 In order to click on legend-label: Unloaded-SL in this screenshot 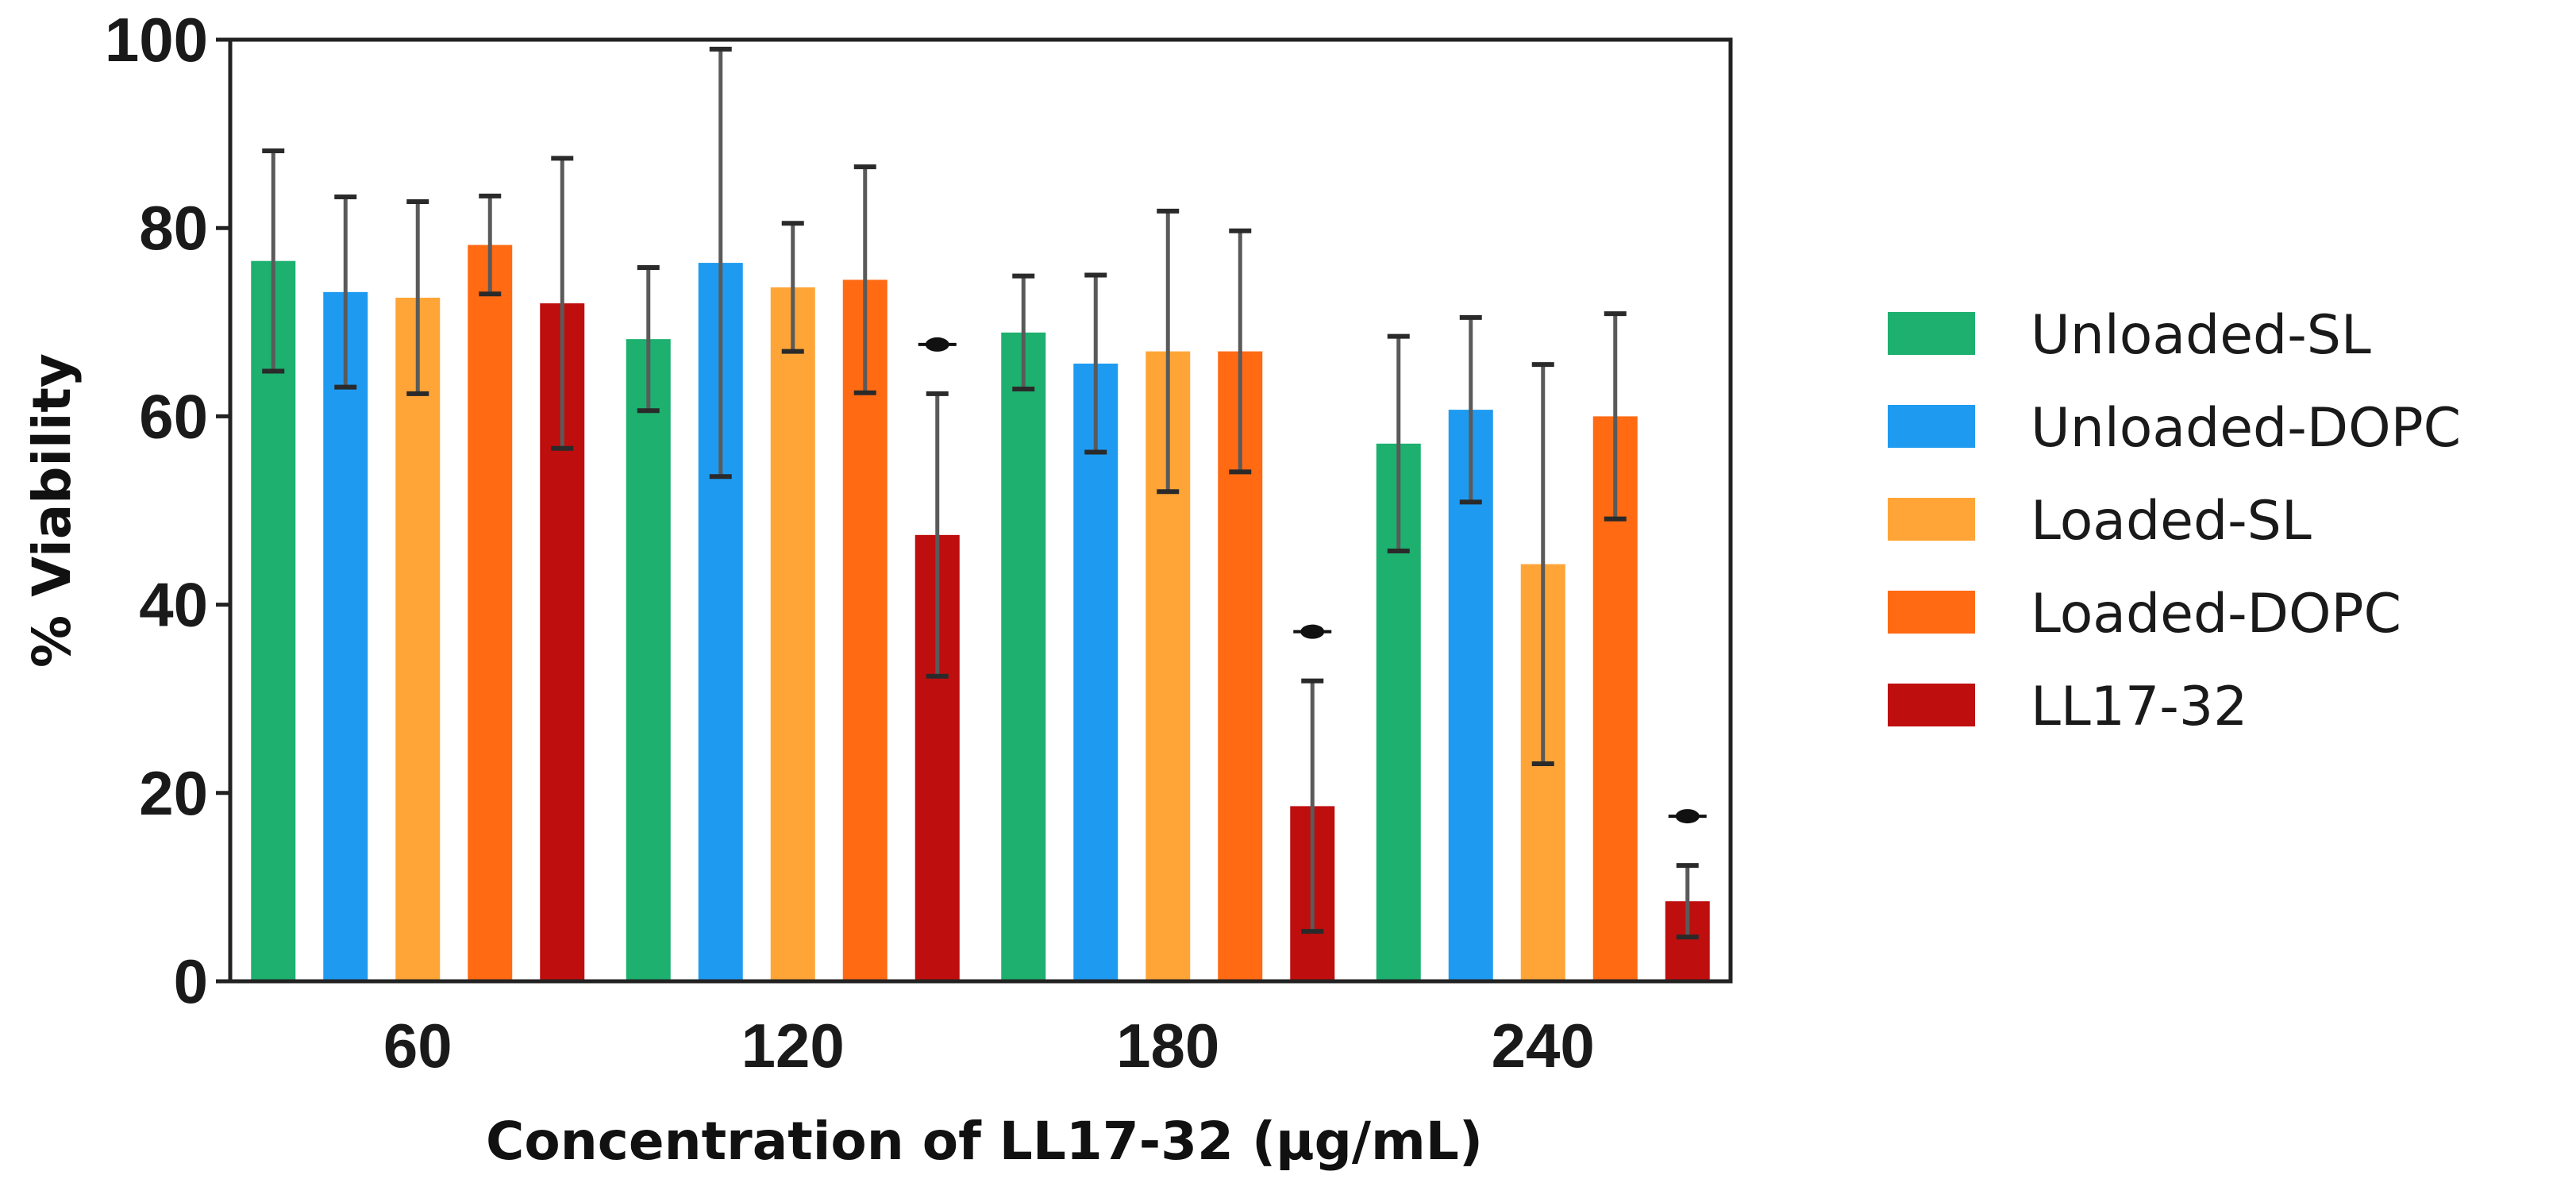, I will do `click(2201, 335)`.